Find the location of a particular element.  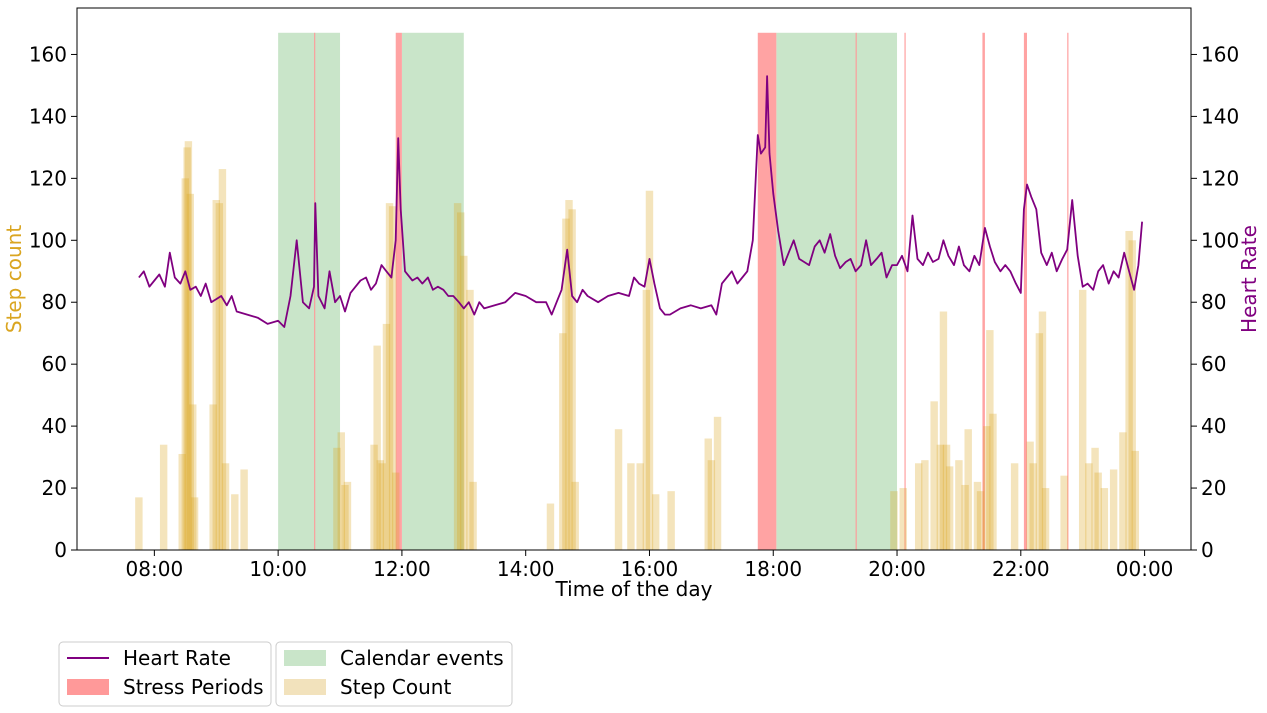

x-tick-label: 00:00 is located at coordinates (1145, 569).